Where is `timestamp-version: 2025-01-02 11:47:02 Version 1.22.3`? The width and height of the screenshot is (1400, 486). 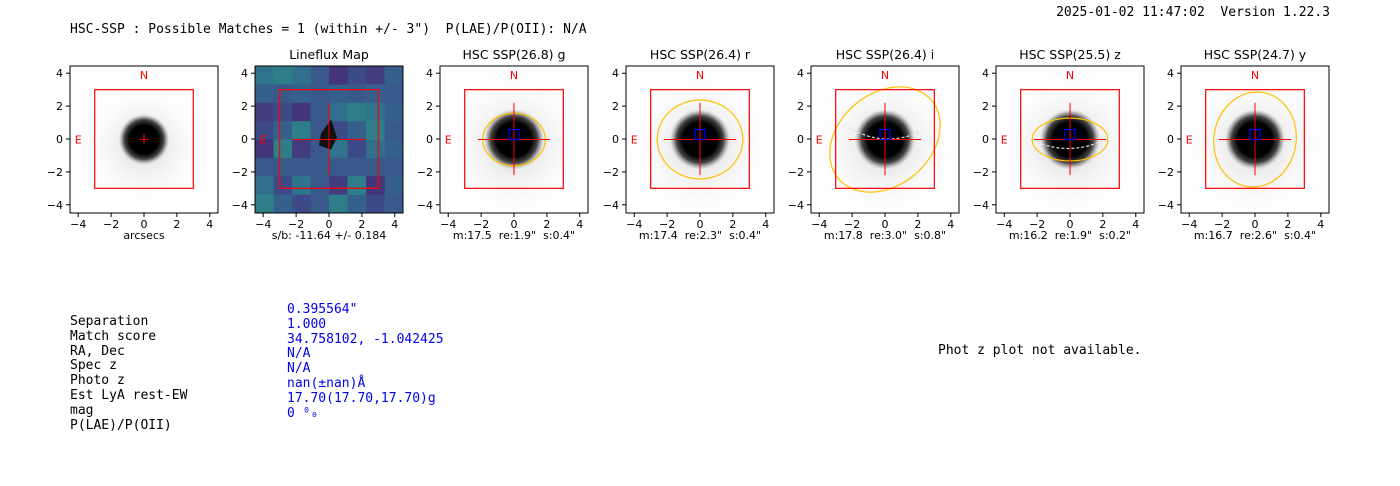 timestamp-version: 2025-01-02 11:47:02 Version 1.22.3 is located at coordinates (1193, 12).